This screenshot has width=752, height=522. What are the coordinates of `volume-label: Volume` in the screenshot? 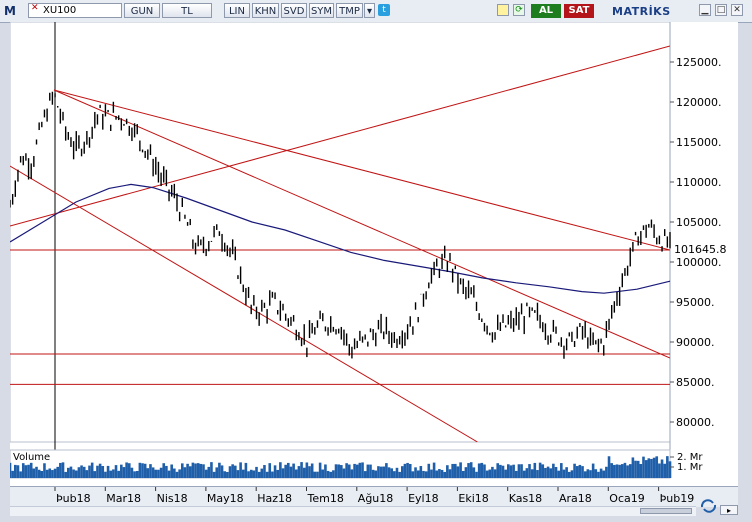 It's located at (31, 457).